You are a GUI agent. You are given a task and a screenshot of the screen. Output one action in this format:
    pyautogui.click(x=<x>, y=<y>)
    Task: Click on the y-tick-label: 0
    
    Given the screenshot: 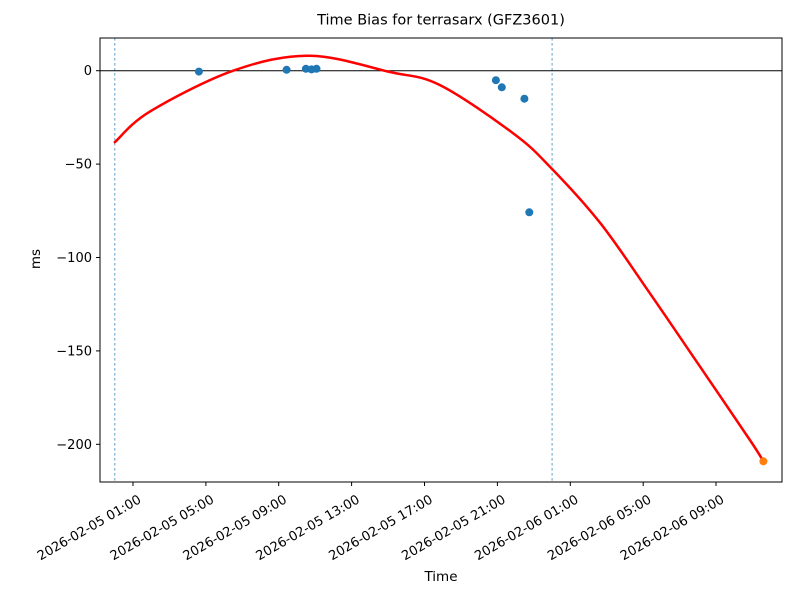 What is the action you would take?
    pyautogui.click(x=88, y=71)
    